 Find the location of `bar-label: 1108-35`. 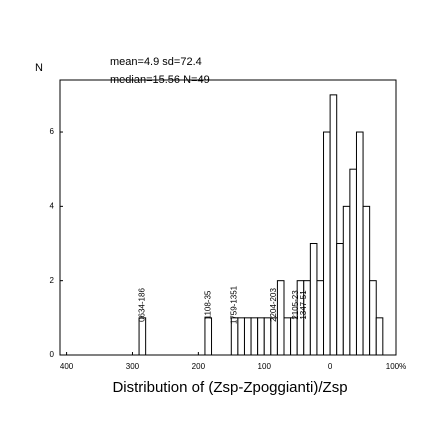

bar-label: 1108-35 is located at coordinates (207, 304).